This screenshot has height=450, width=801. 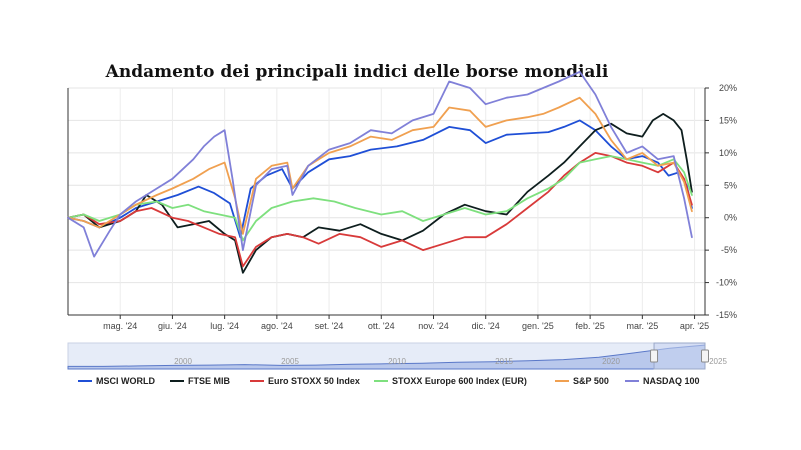 What do you see at coordinates (433, 326) in the screenshot?
I see `x-tick-label: nov. '24` at bounding box center [433, 326].